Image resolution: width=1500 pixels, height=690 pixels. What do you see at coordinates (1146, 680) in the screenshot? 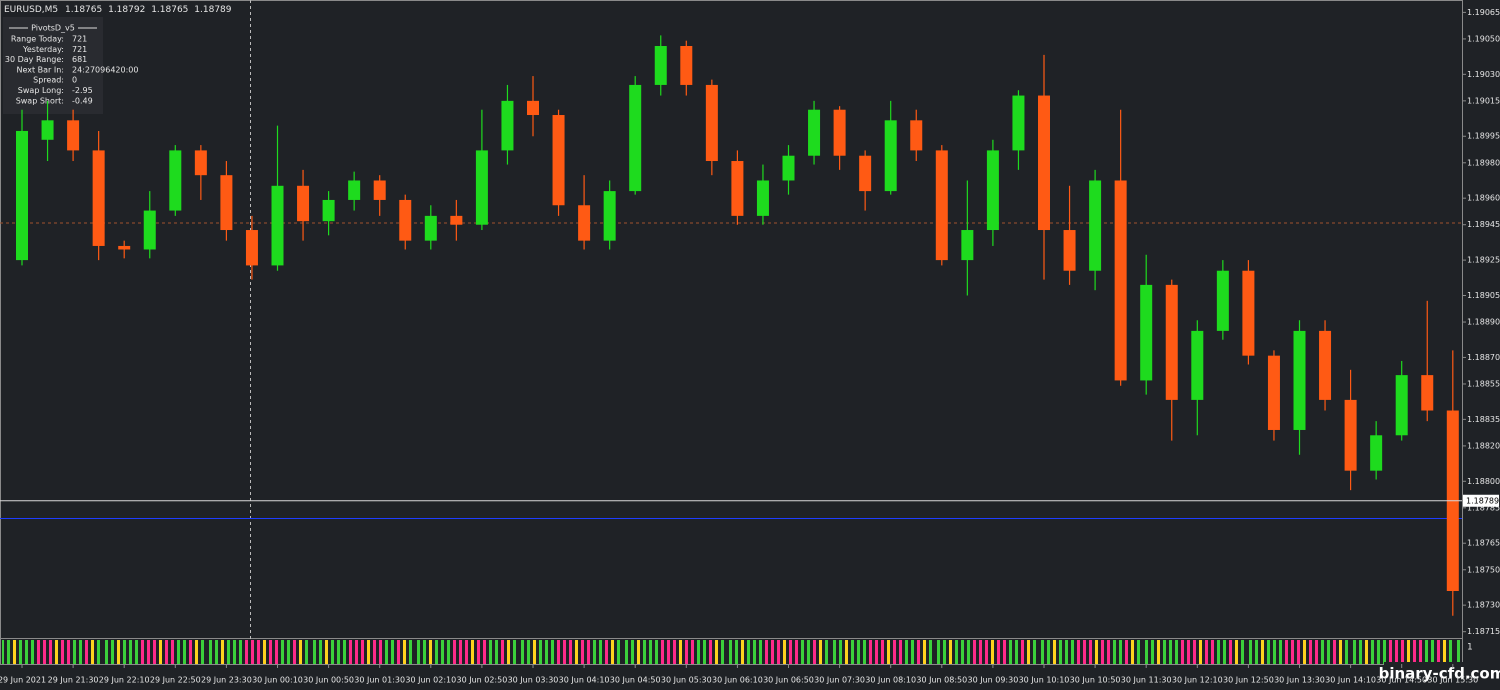
I see `x-tick-label: 30 Jun 11:30` at bounding box center [1146, 680].